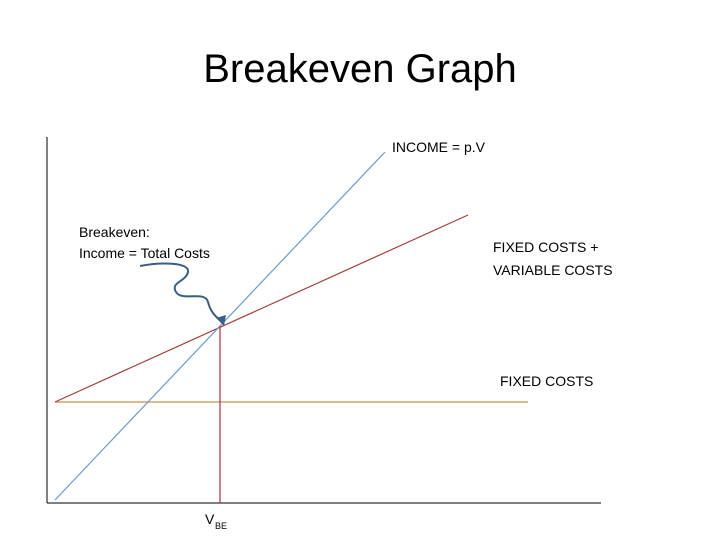 This screenshot has height=540, width=720. What do you see at coordinates (360, 69) in the screenshot?
I see `slide-title: Breakeven Graph` at bounding box center [360, 69].